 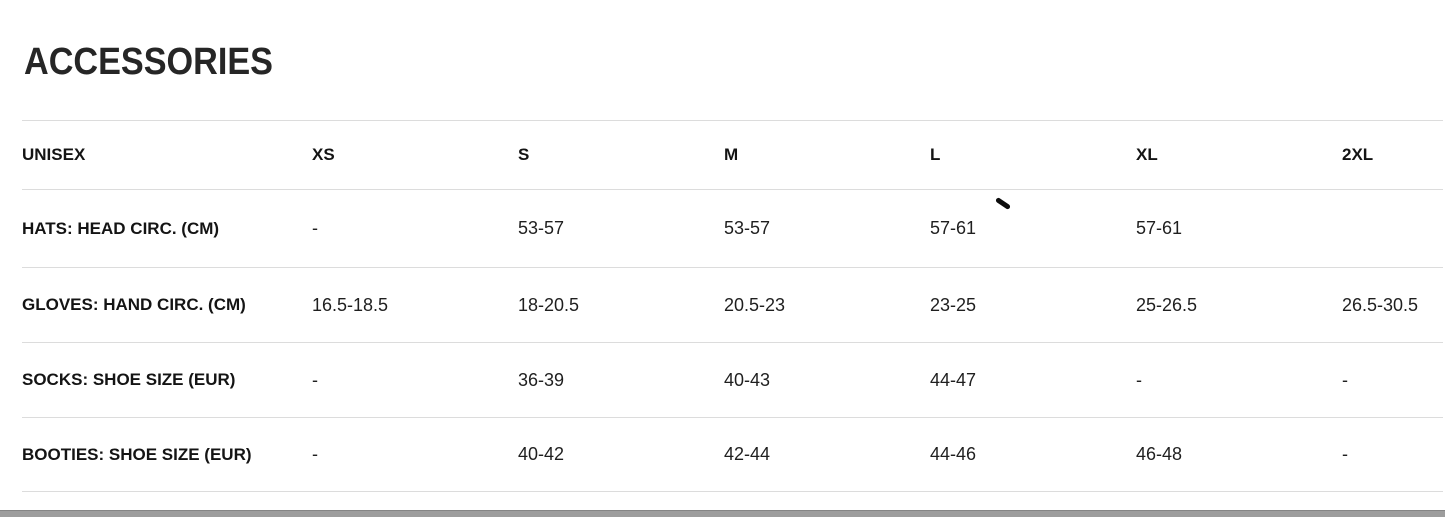 What do you see at coordinates (541, 379) in the screenshot?
I see `size-cell: 36-39` at bounding box center [541, 379].